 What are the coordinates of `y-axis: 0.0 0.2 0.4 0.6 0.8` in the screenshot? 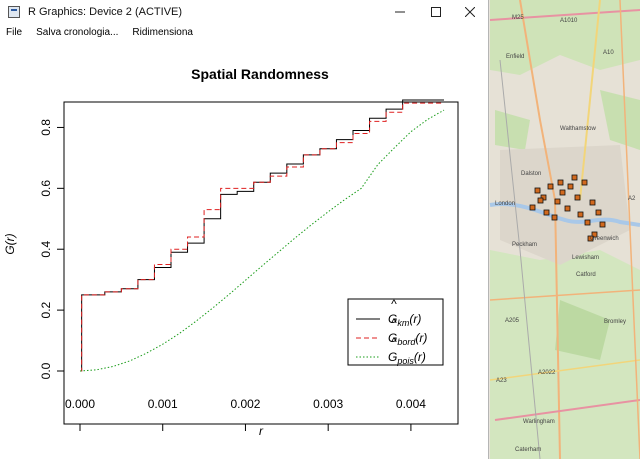 It's located at (52, 249).